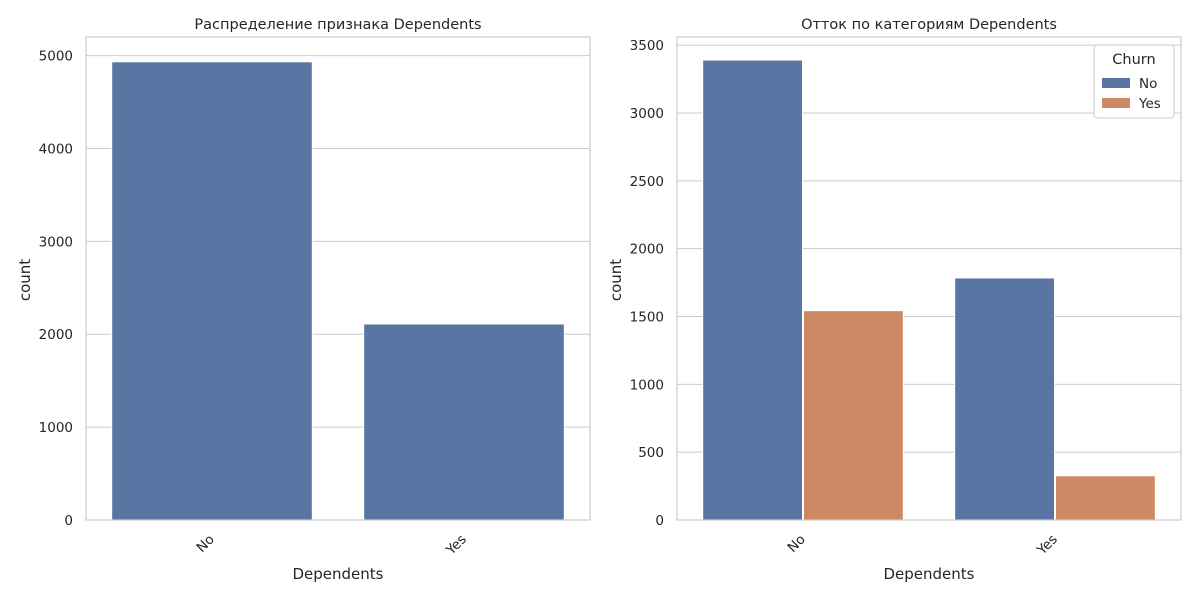  What do you see at coordinates (853, 415) in the screenshot?
I see `bar-no-churn-yes` at bounding box center [853, 415].